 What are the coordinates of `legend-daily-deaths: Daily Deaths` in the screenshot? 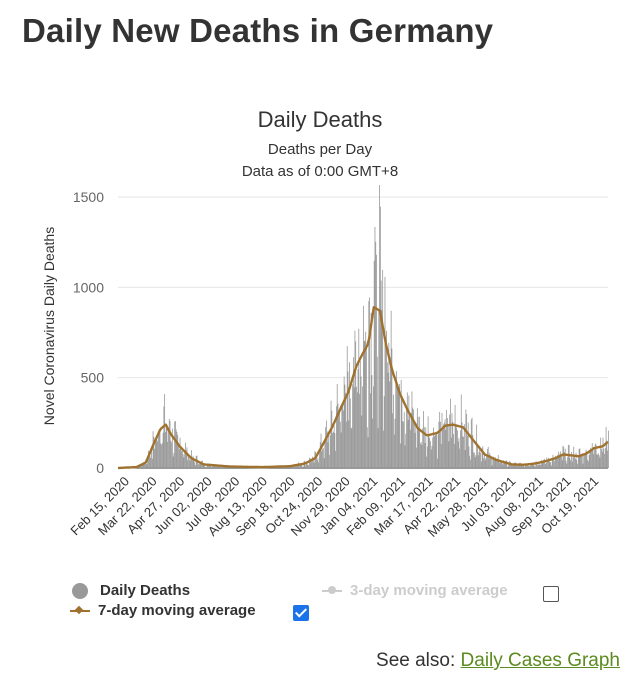 It's located at (131, 590).